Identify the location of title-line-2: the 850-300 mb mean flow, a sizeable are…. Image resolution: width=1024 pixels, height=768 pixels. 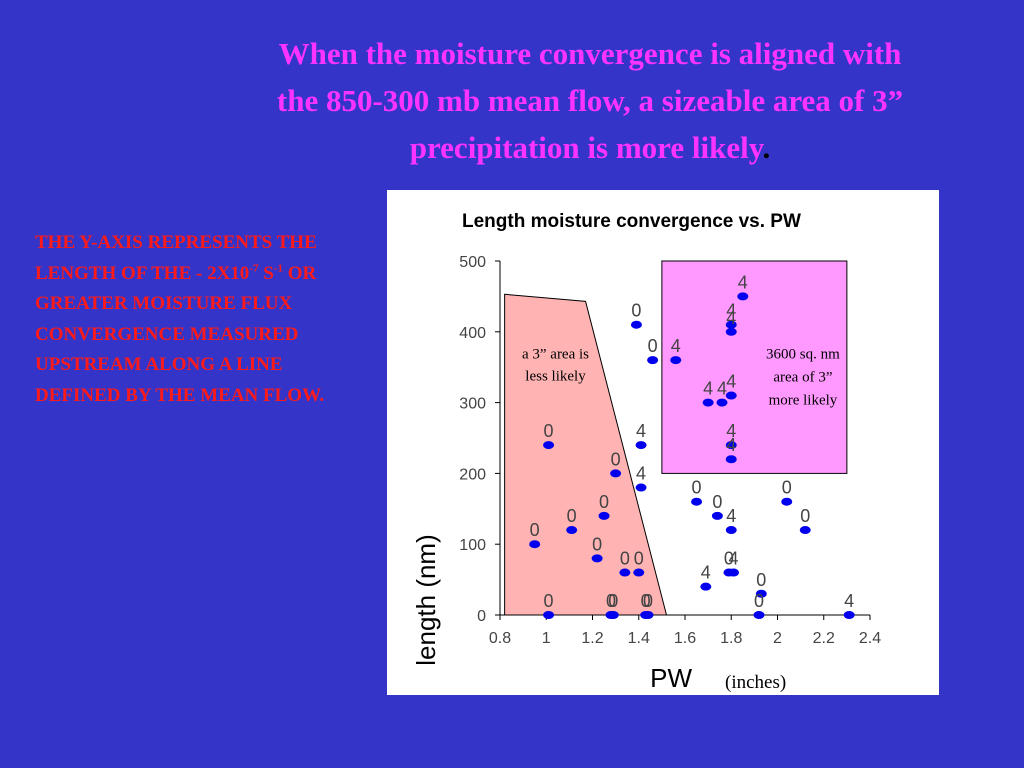
(590, 100).